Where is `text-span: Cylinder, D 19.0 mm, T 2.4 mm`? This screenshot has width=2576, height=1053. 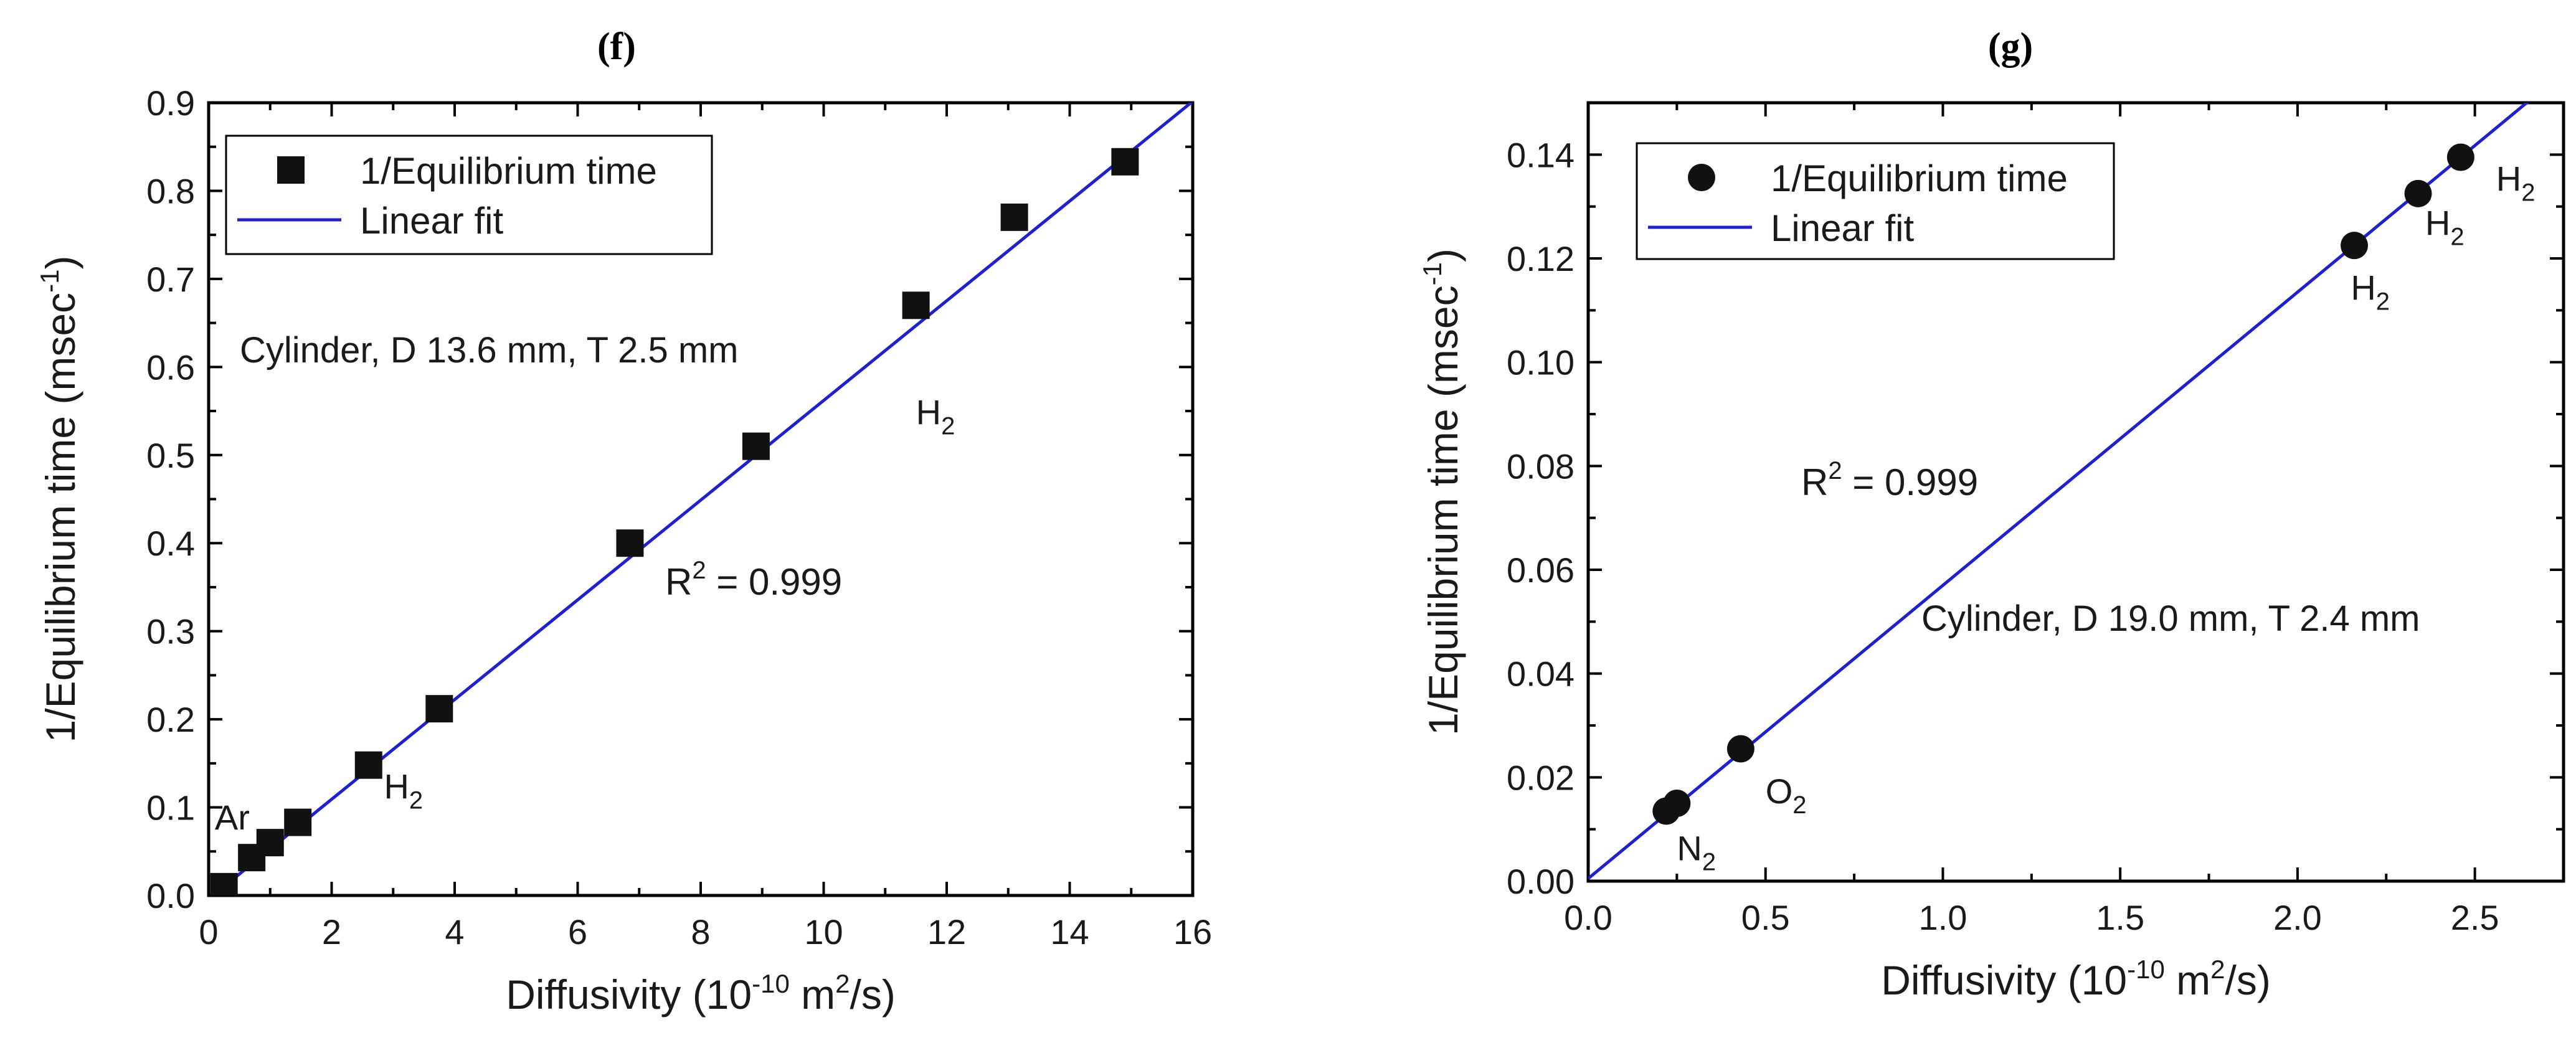 text-span: Cylinder, D 19.0 mm, T 2.4 mm is located at coordinates (2170, 619).